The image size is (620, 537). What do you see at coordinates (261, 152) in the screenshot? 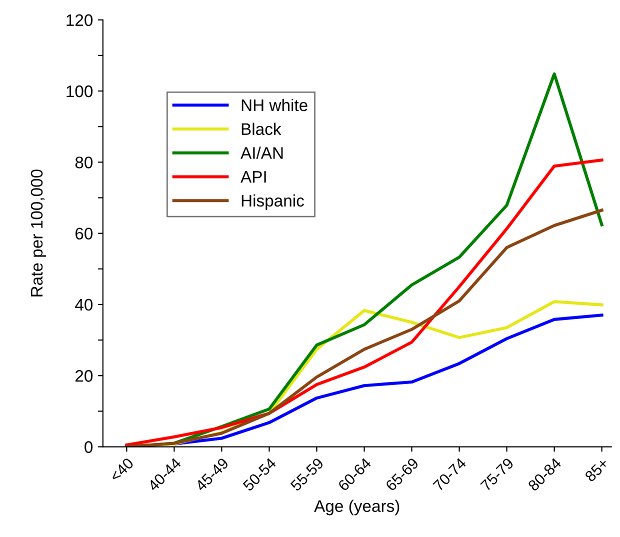
I see `legend-label: AI/AN` at bounding box center [261, 152].